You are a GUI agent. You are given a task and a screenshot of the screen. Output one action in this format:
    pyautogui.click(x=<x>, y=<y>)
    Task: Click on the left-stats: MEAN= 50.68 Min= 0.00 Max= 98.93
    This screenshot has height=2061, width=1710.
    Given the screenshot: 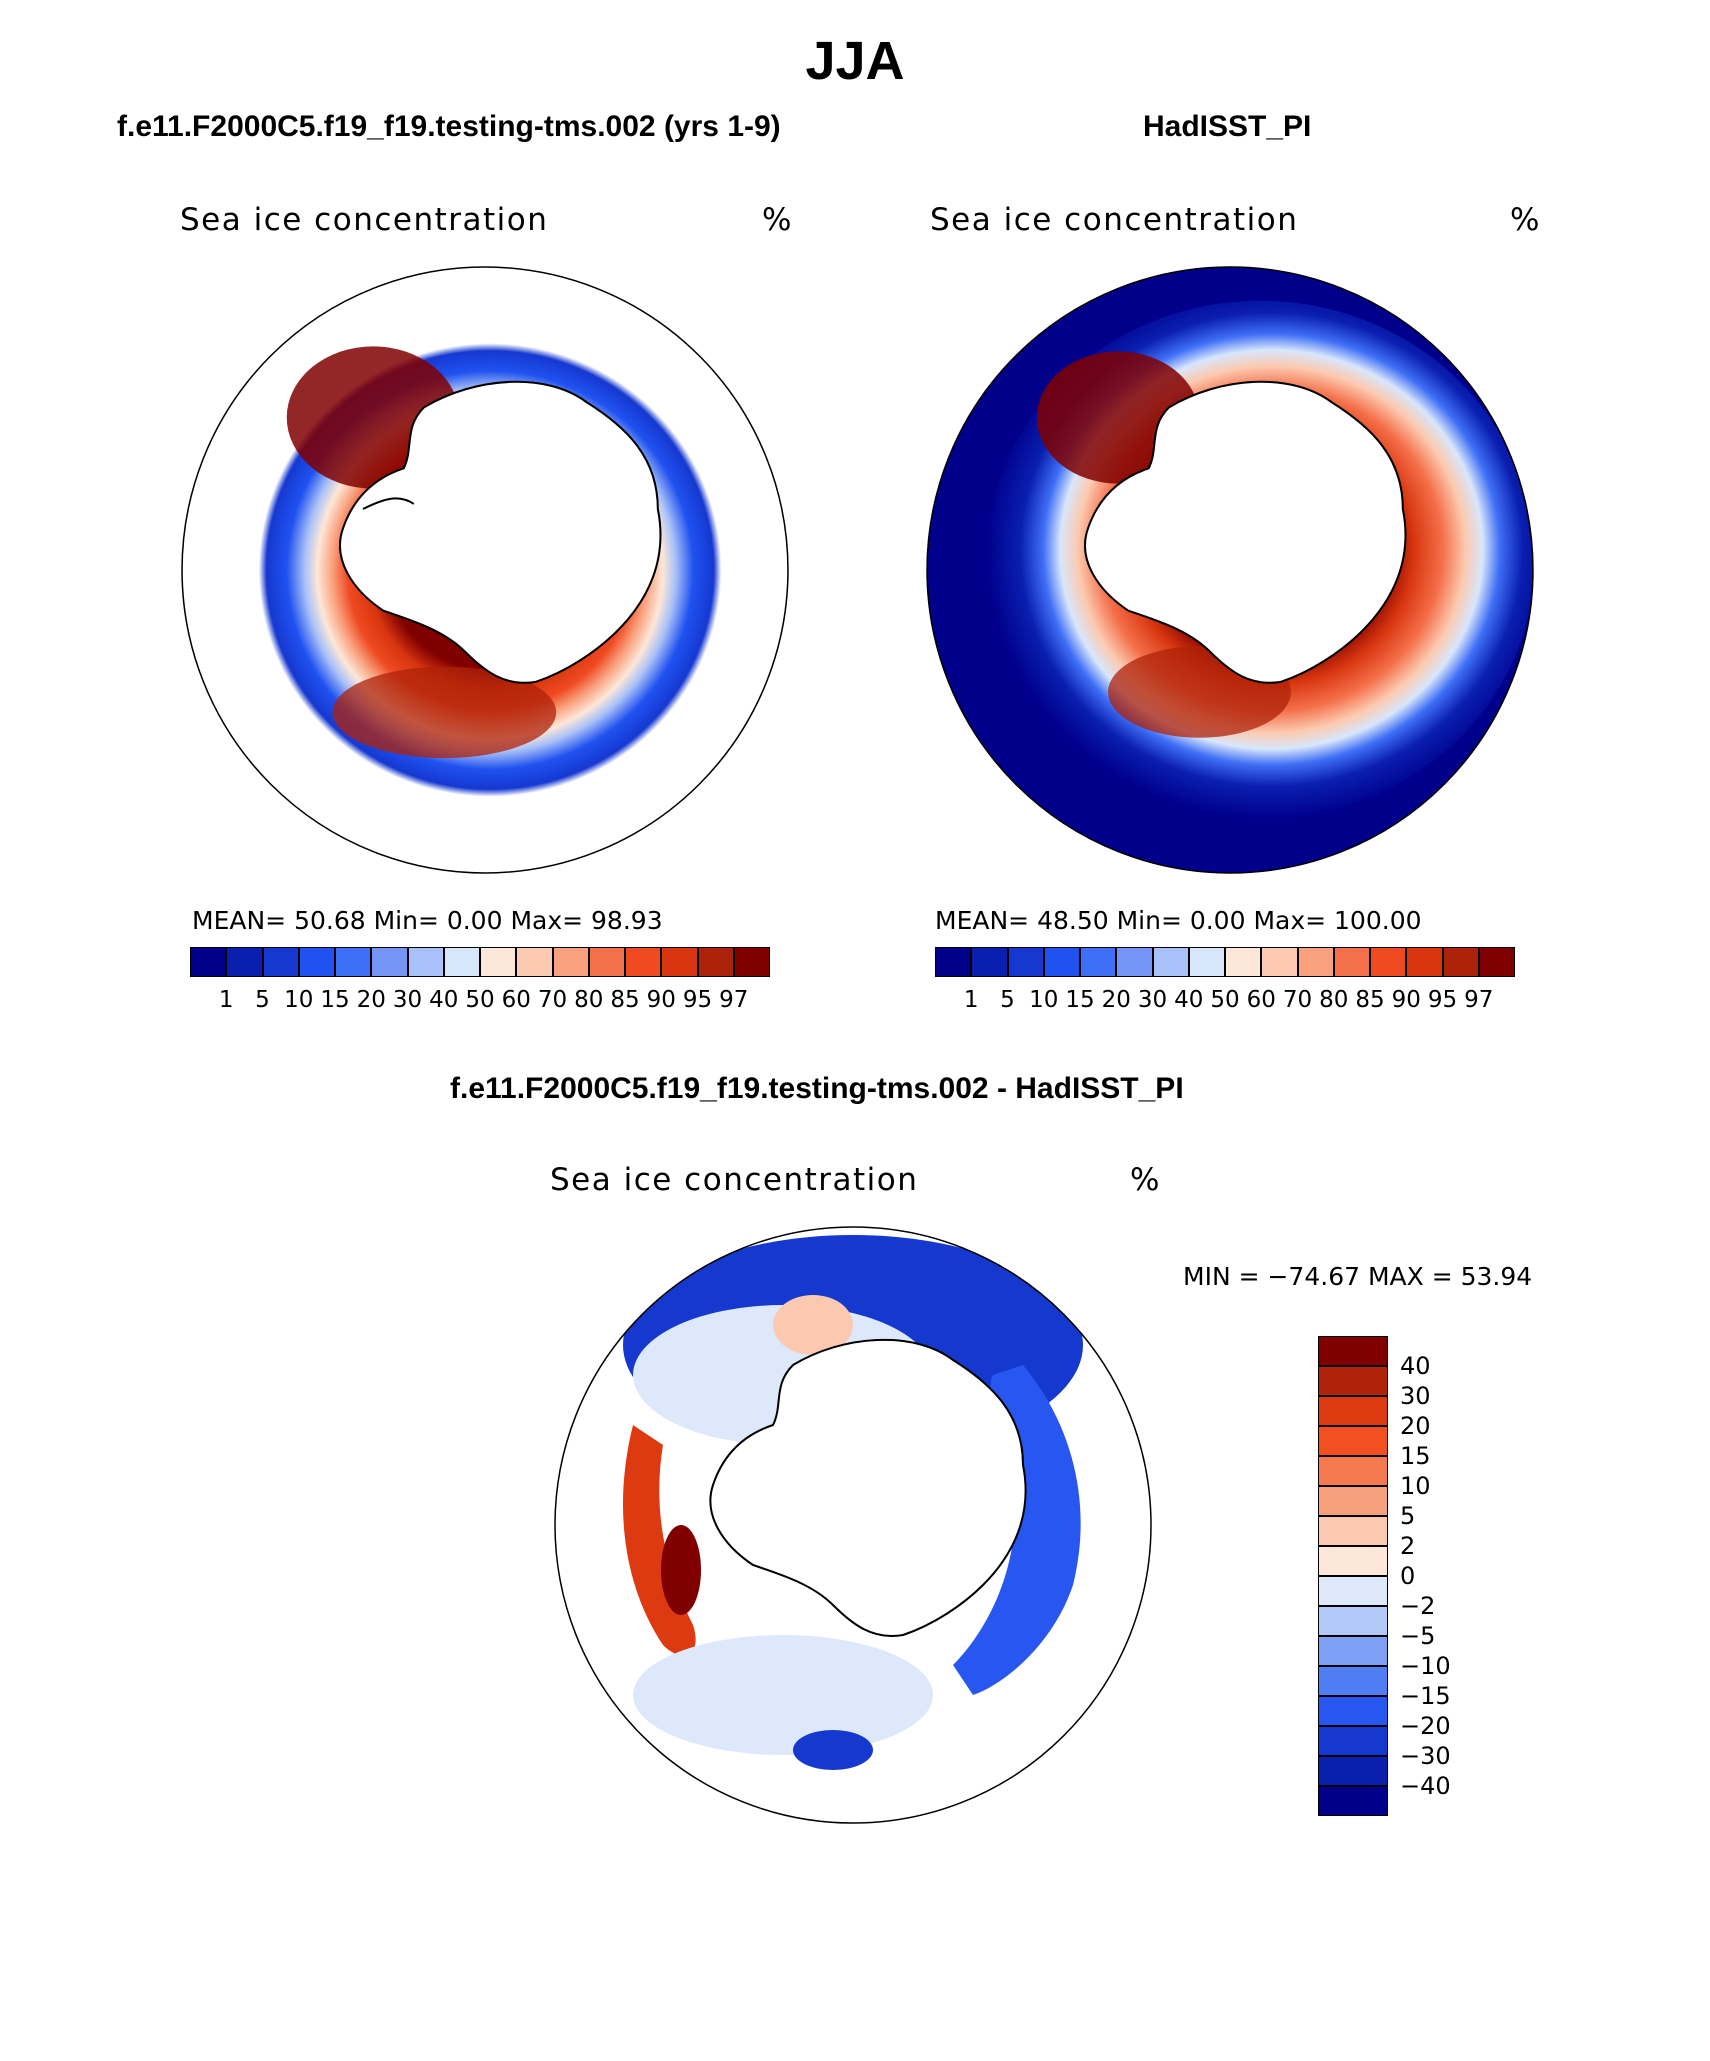 What is the action you would take?
    pyautogui.click(x=427, y=920)
    